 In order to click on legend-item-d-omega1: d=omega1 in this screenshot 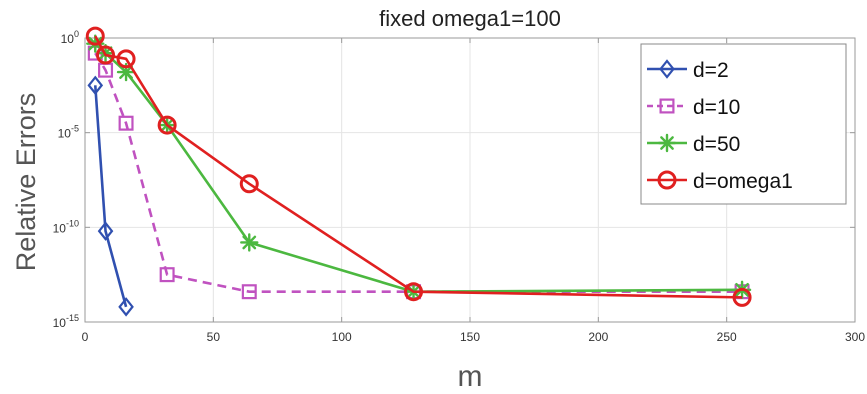, I will do `click(720, 181)`.